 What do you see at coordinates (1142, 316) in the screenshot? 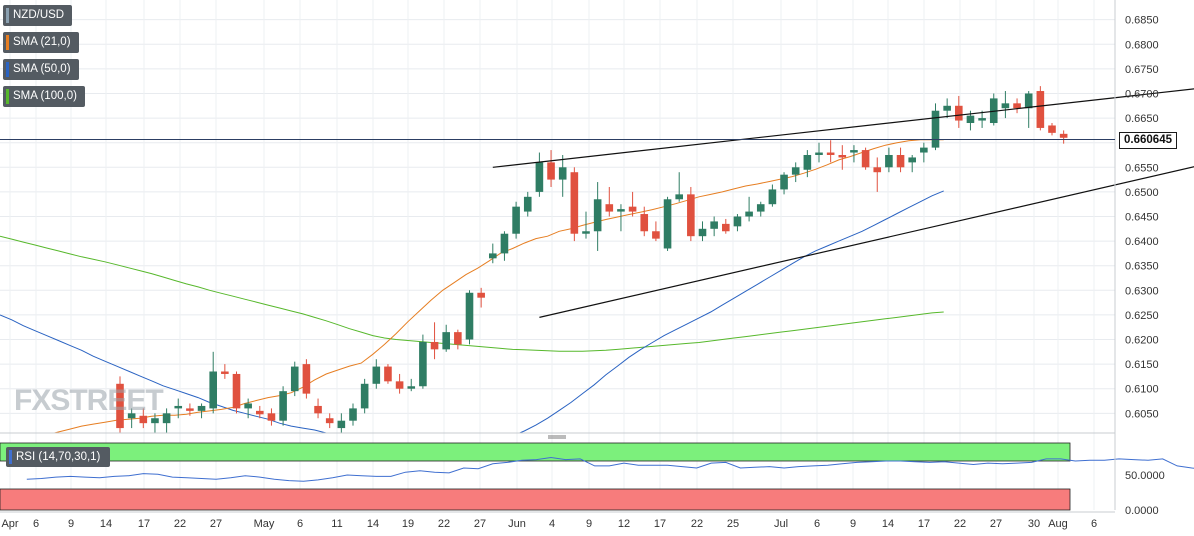
I see `y-tick-label: 0.6250` at bounding box center [1142, 316].